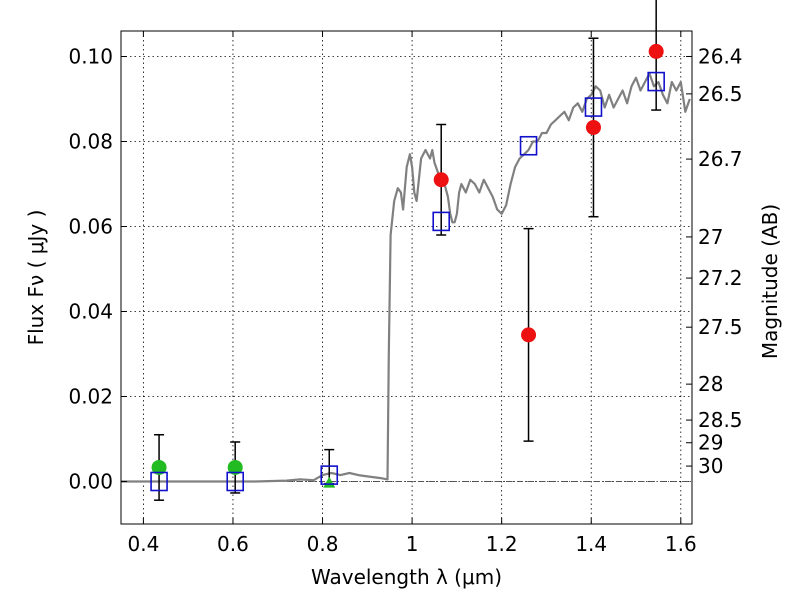  What do you see at coordinates (720, 159) in the screenshot?
I see `mag-tick-label: 26.7` at bounding box center [720, 159].